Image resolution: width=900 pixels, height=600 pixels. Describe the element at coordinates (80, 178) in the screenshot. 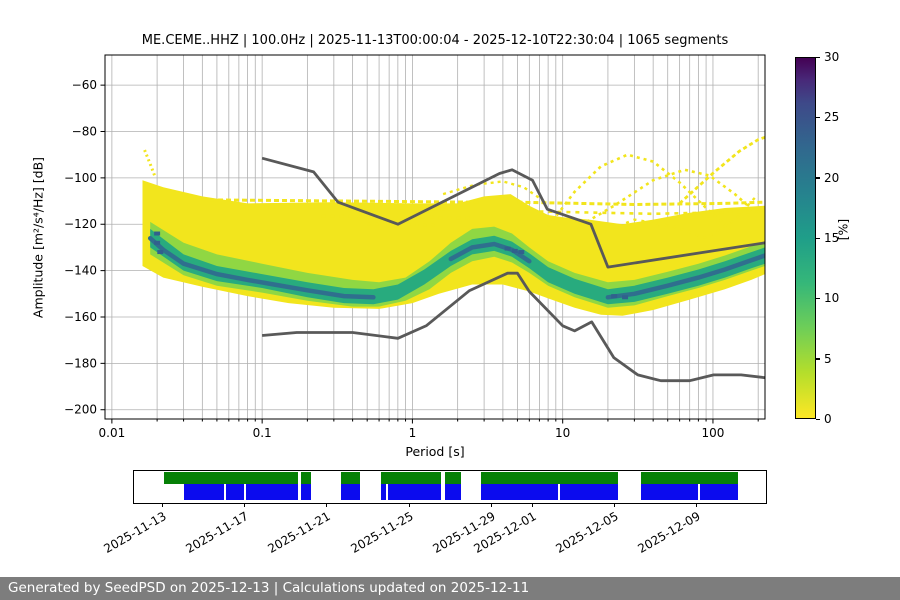

I see `y-tick-label: −100` at that location.